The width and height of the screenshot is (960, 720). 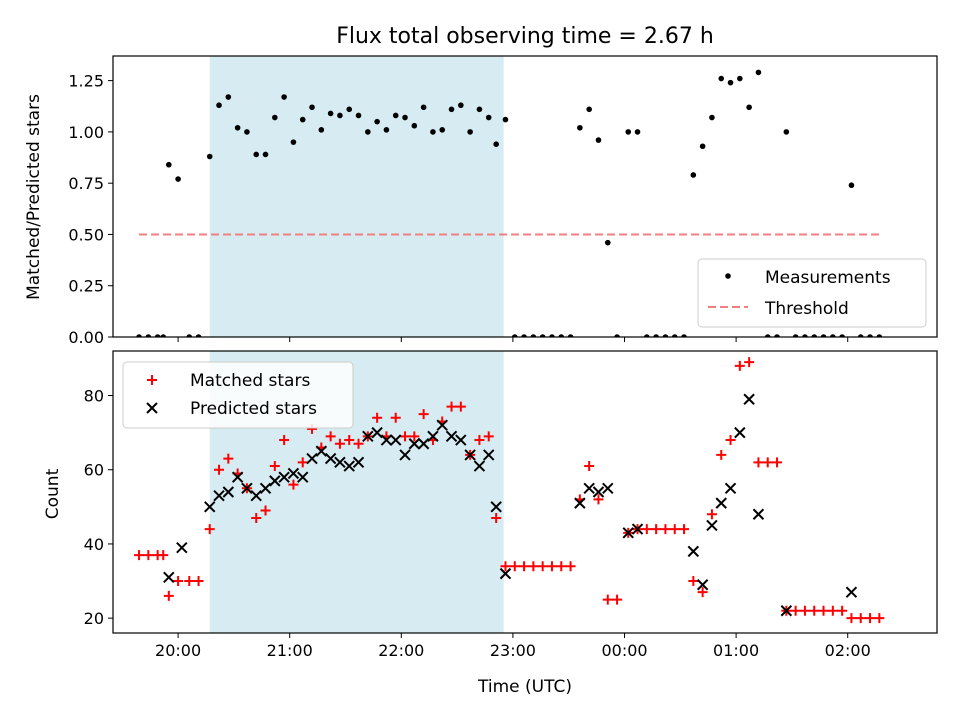 What do you see at coordinates (53, 493) in the screenshot?
I see `bottom-y-axis-label: Count` at bounding box center [53, 493].